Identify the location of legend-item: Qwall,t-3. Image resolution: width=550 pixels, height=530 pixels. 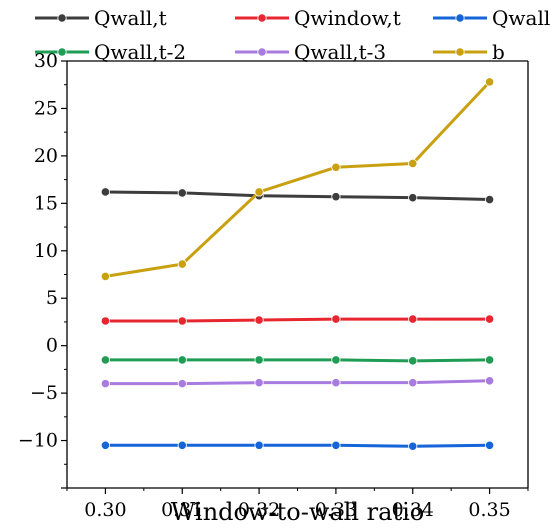
(310, 52).